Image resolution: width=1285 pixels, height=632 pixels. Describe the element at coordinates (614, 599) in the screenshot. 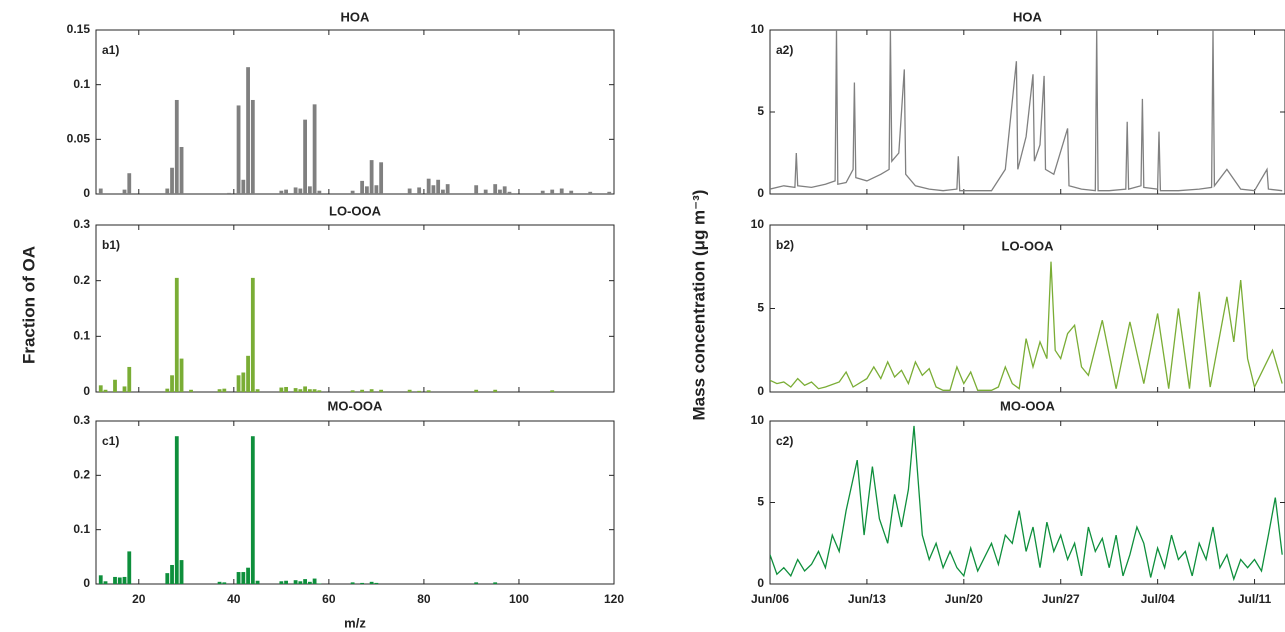

I see `x-tick-label: 120` at that location.